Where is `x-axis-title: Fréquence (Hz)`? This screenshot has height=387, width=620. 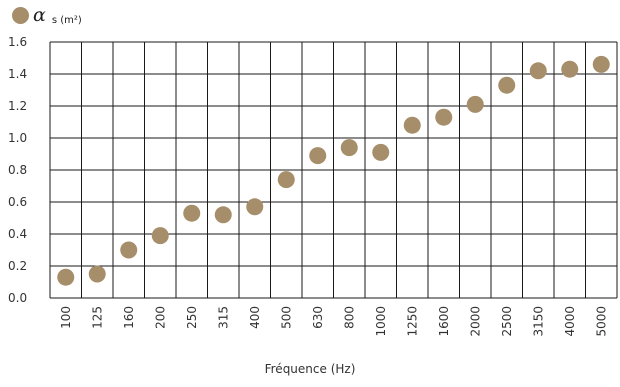 x-axis-title: Fréquence (Hz) is located at coordinates (310, 369).